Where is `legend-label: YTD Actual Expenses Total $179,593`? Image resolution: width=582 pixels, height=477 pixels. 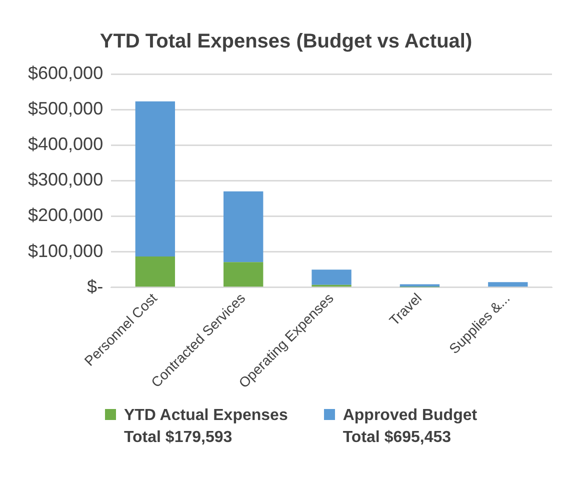 legend-label: YTD Actual Expenses Total $179,593 is located at coordinates (206, 427).